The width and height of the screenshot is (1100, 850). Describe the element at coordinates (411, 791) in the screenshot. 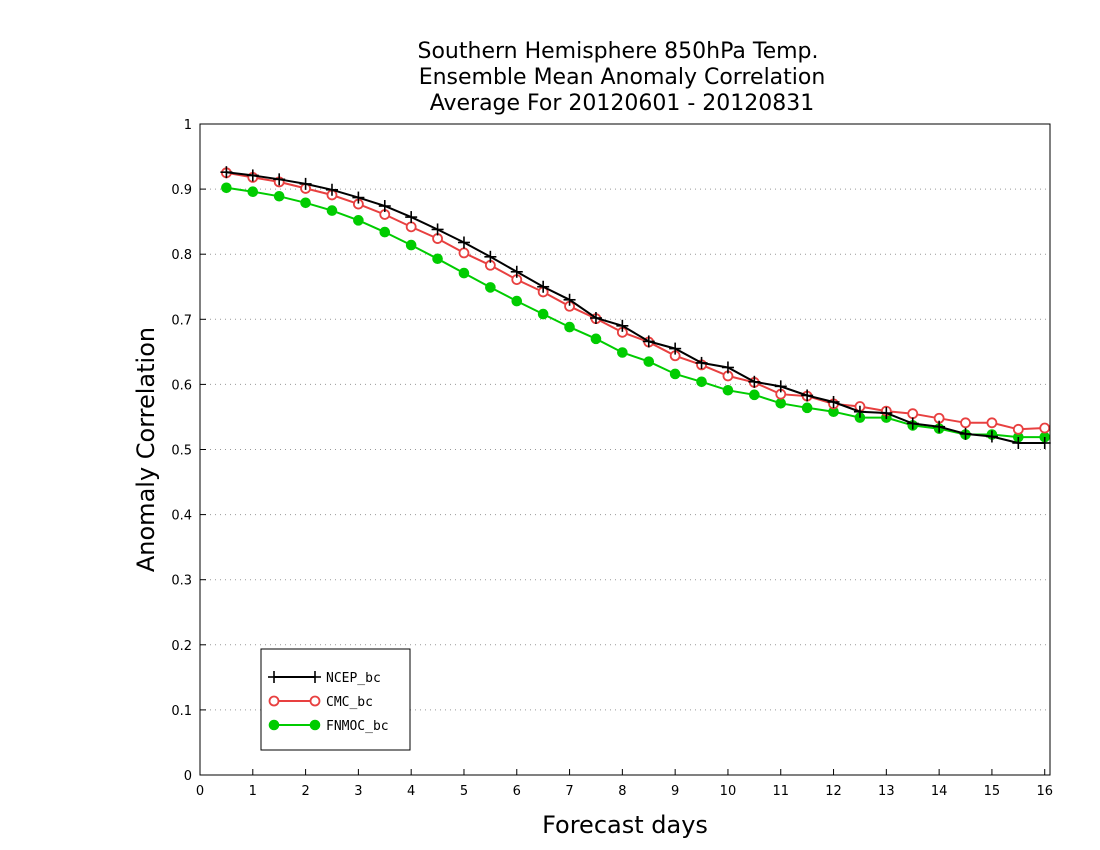

I see `x-tick-label-4: 4` at that location.